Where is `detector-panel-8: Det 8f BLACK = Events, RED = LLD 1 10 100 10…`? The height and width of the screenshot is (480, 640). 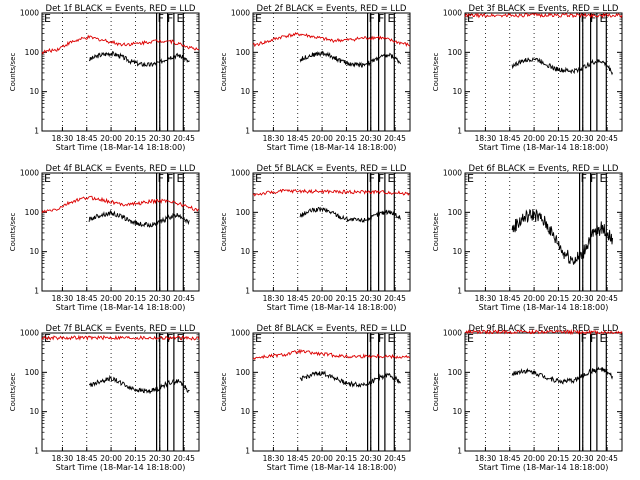
detector-panel-8: Det 8f BLACK = Events, RED = LLD 1 10 100 10… is located at coordinates (315, 398).